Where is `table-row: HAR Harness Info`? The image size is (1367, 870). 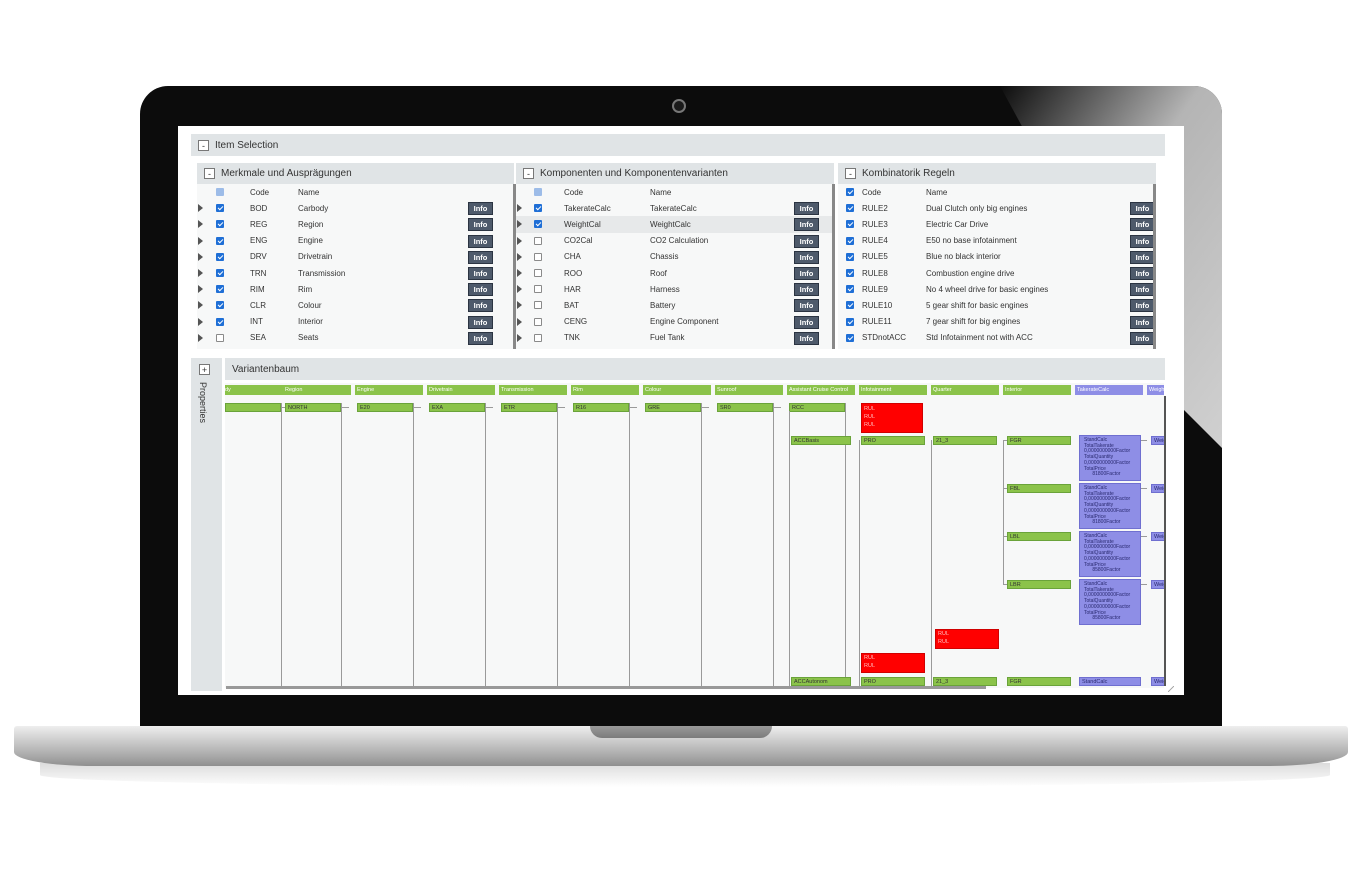
table-row: HAR Harness Info is located at coordinates (675, 289).